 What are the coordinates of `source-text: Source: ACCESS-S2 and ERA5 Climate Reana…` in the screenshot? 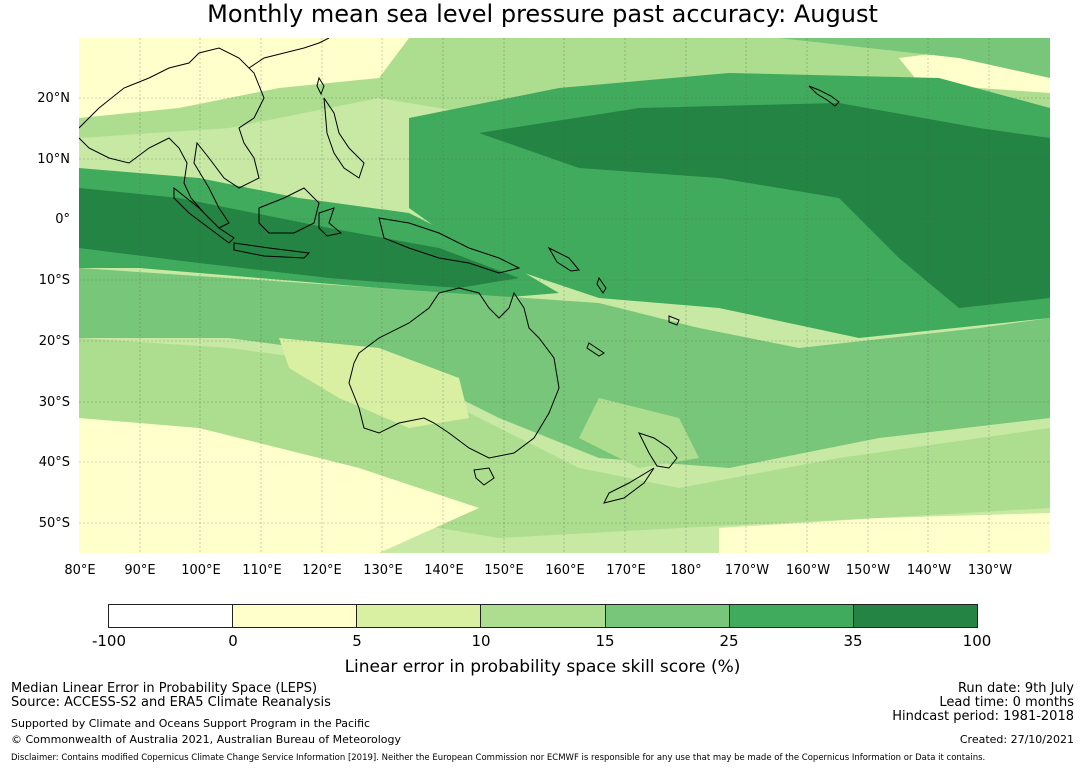 It's located at (171, 702).